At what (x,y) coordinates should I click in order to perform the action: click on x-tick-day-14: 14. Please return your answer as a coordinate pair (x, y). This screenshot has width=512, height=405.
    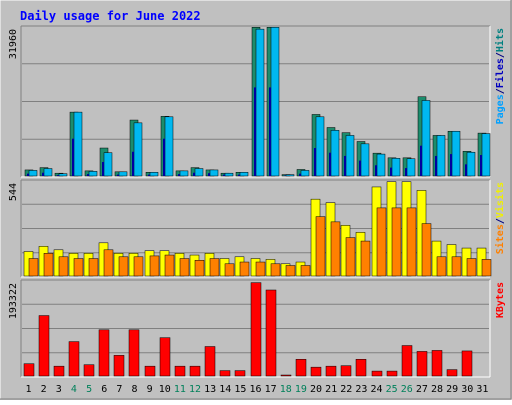
    Looking at the image, I should click on (225, 389).